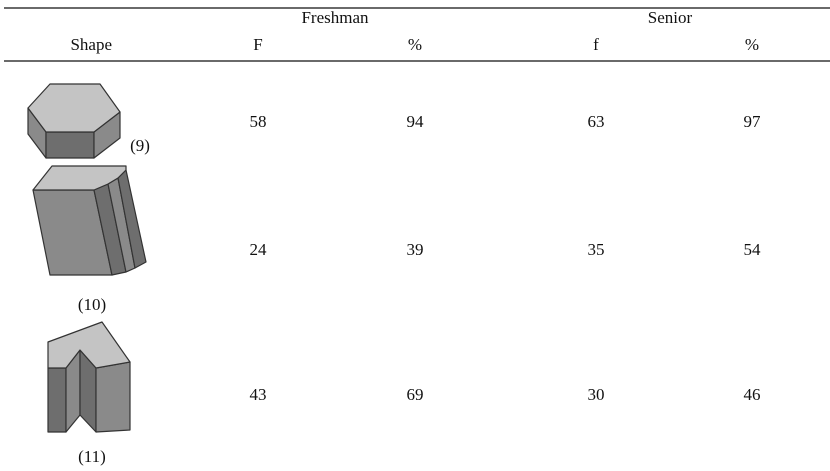 This screenshot has width=830, height=471. I want to click on cell-value: 94, so click(416, 121).